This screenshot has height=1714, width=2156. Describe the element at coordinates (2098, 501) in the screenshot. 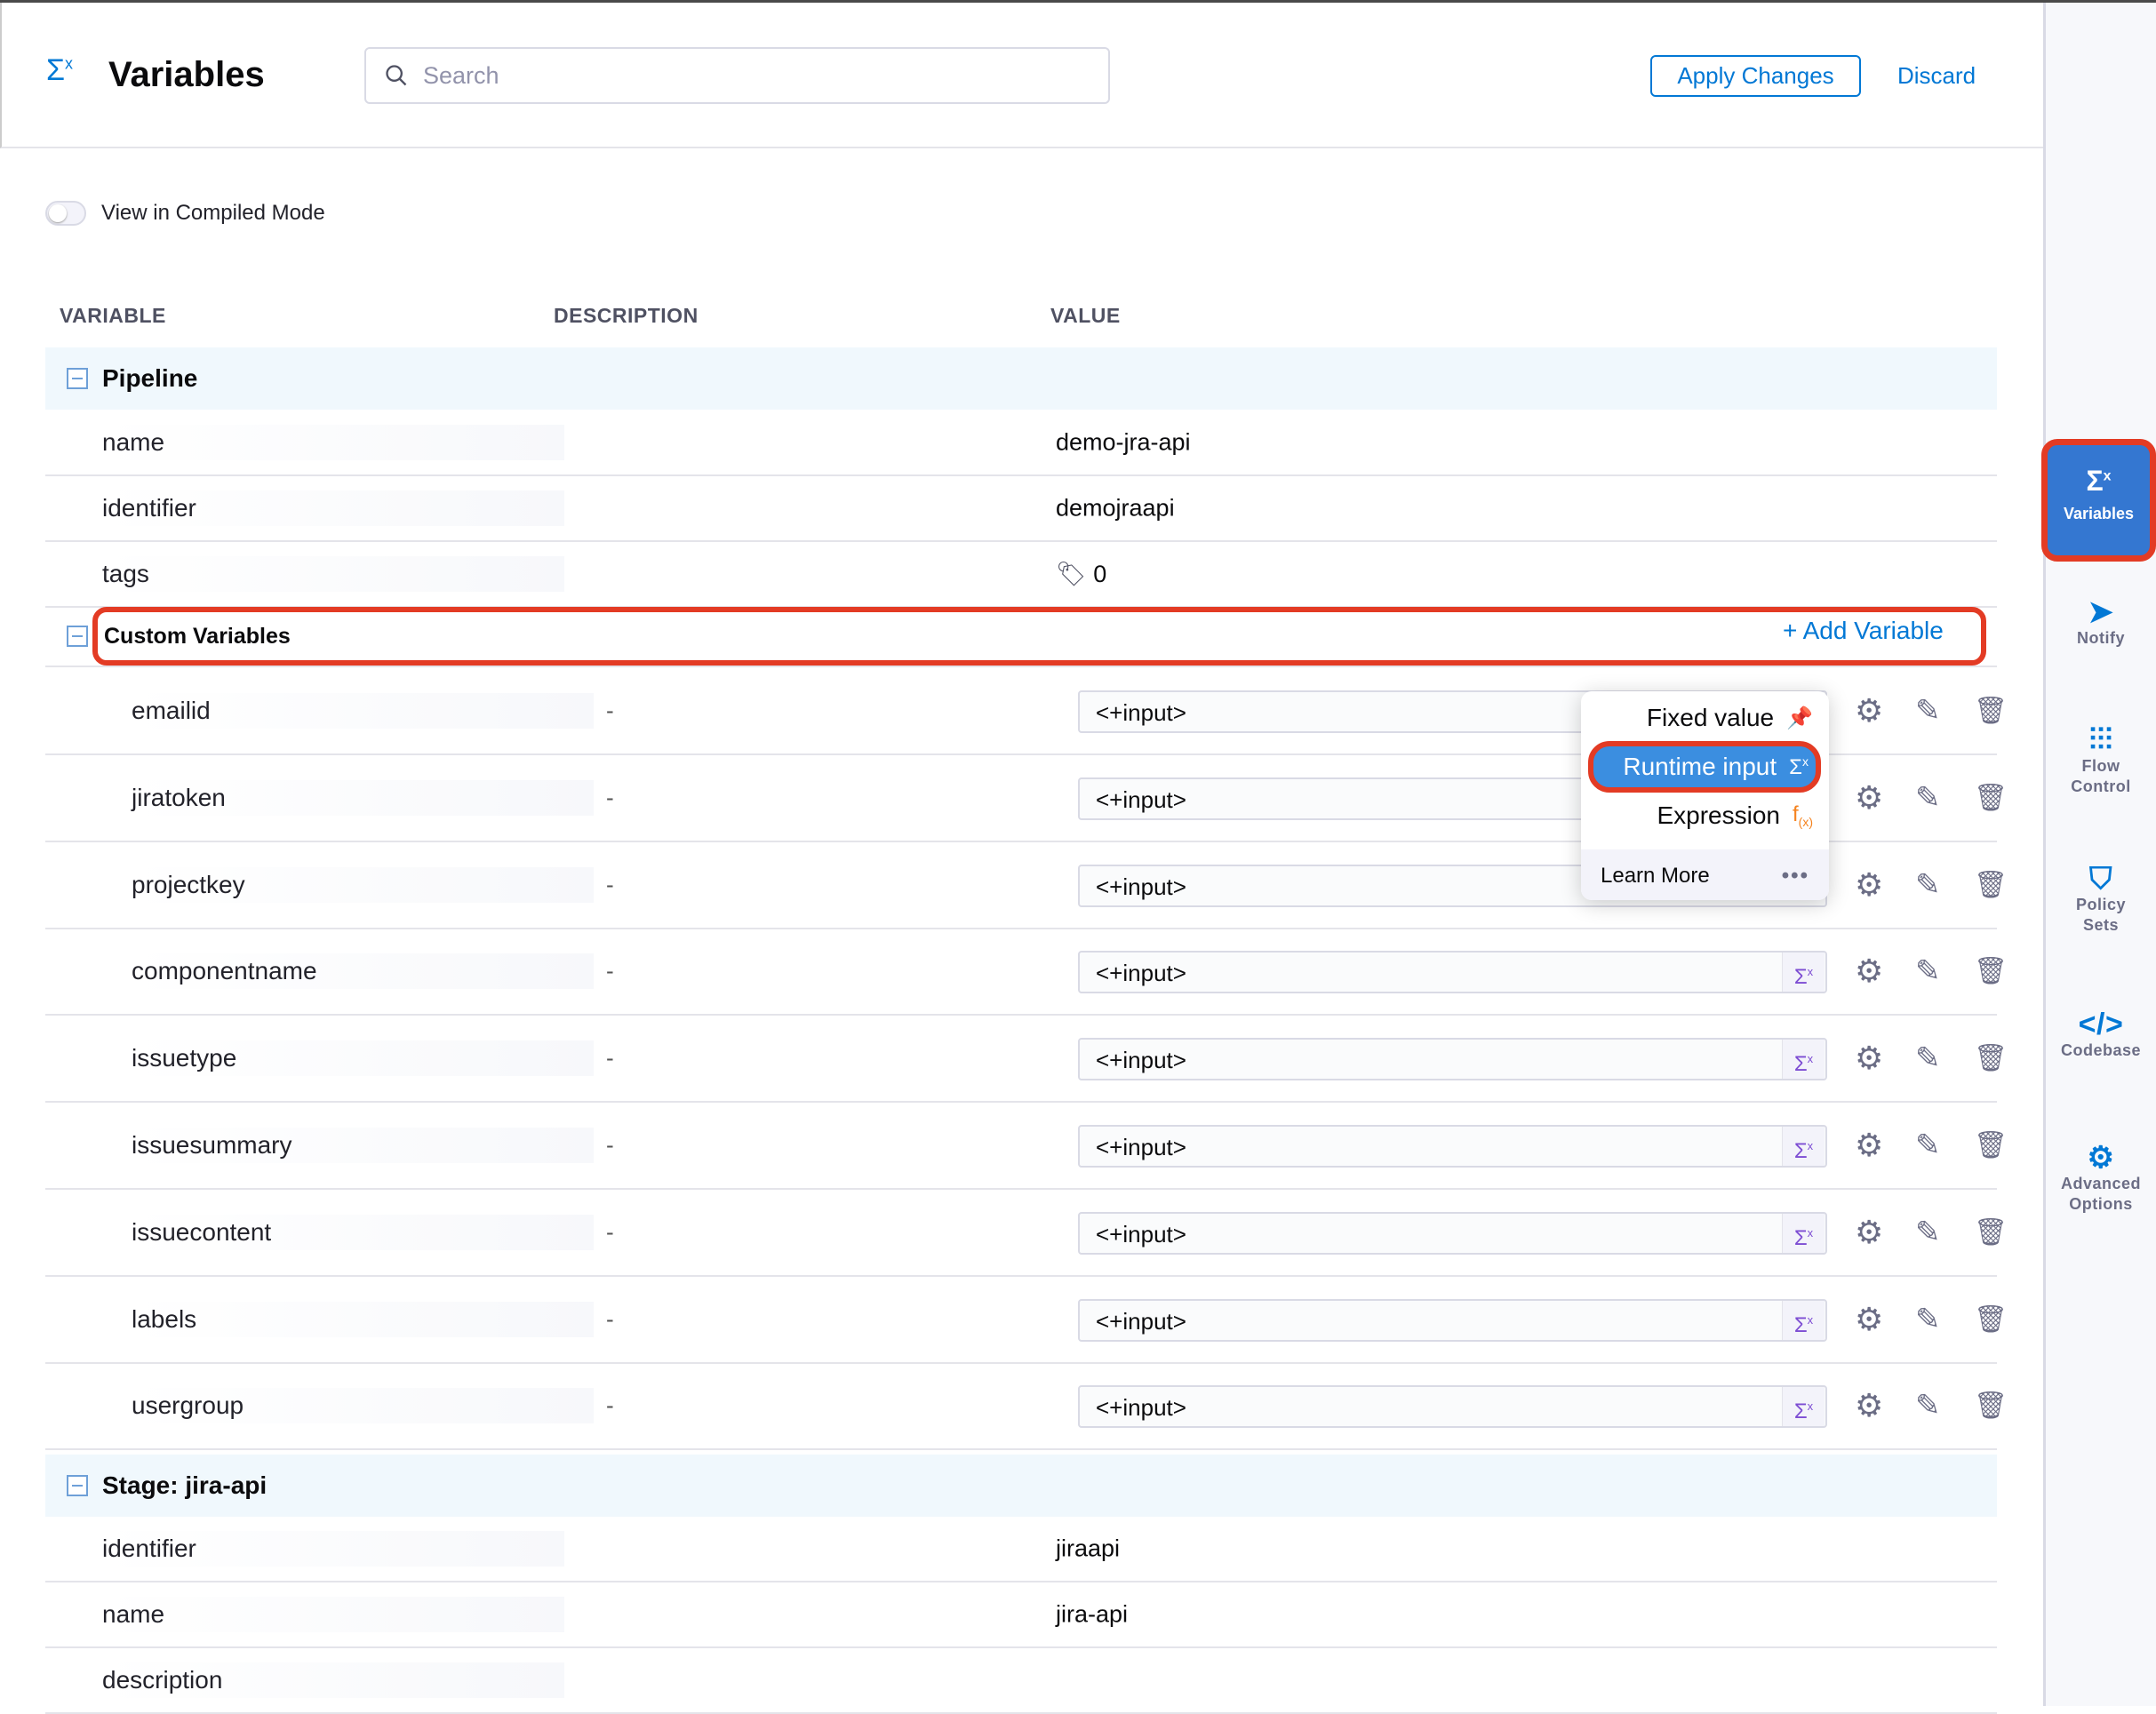

I see `sidebar-item-variables: Σx Variables` at that location.